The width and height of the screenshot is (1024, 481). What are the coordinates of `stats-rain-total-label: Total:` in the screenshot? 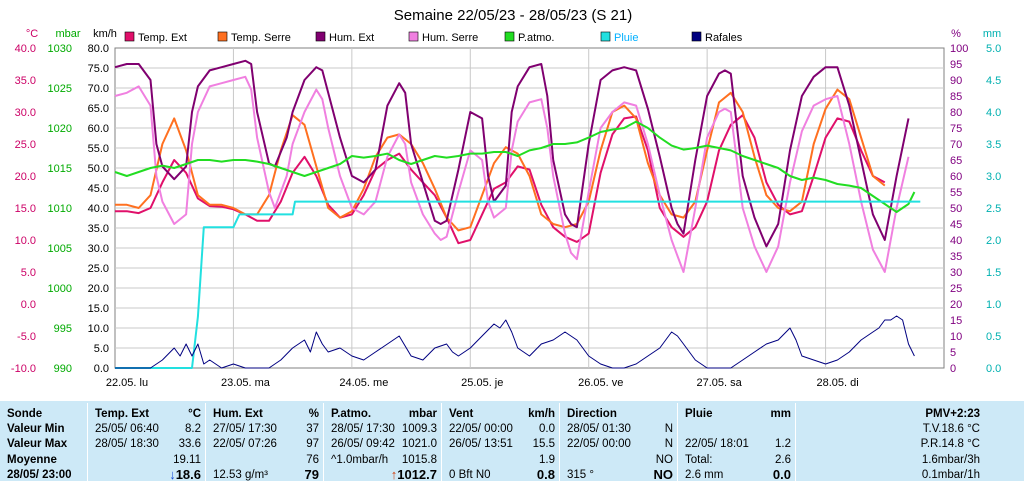 It's located at (699, 460).